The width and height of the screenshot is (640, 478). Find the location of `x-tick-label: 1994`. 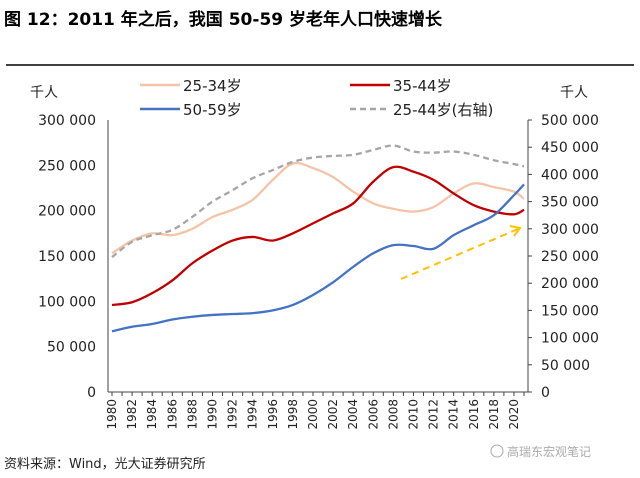

x-tick-label: 1994 is located at coordinates (253, 414).